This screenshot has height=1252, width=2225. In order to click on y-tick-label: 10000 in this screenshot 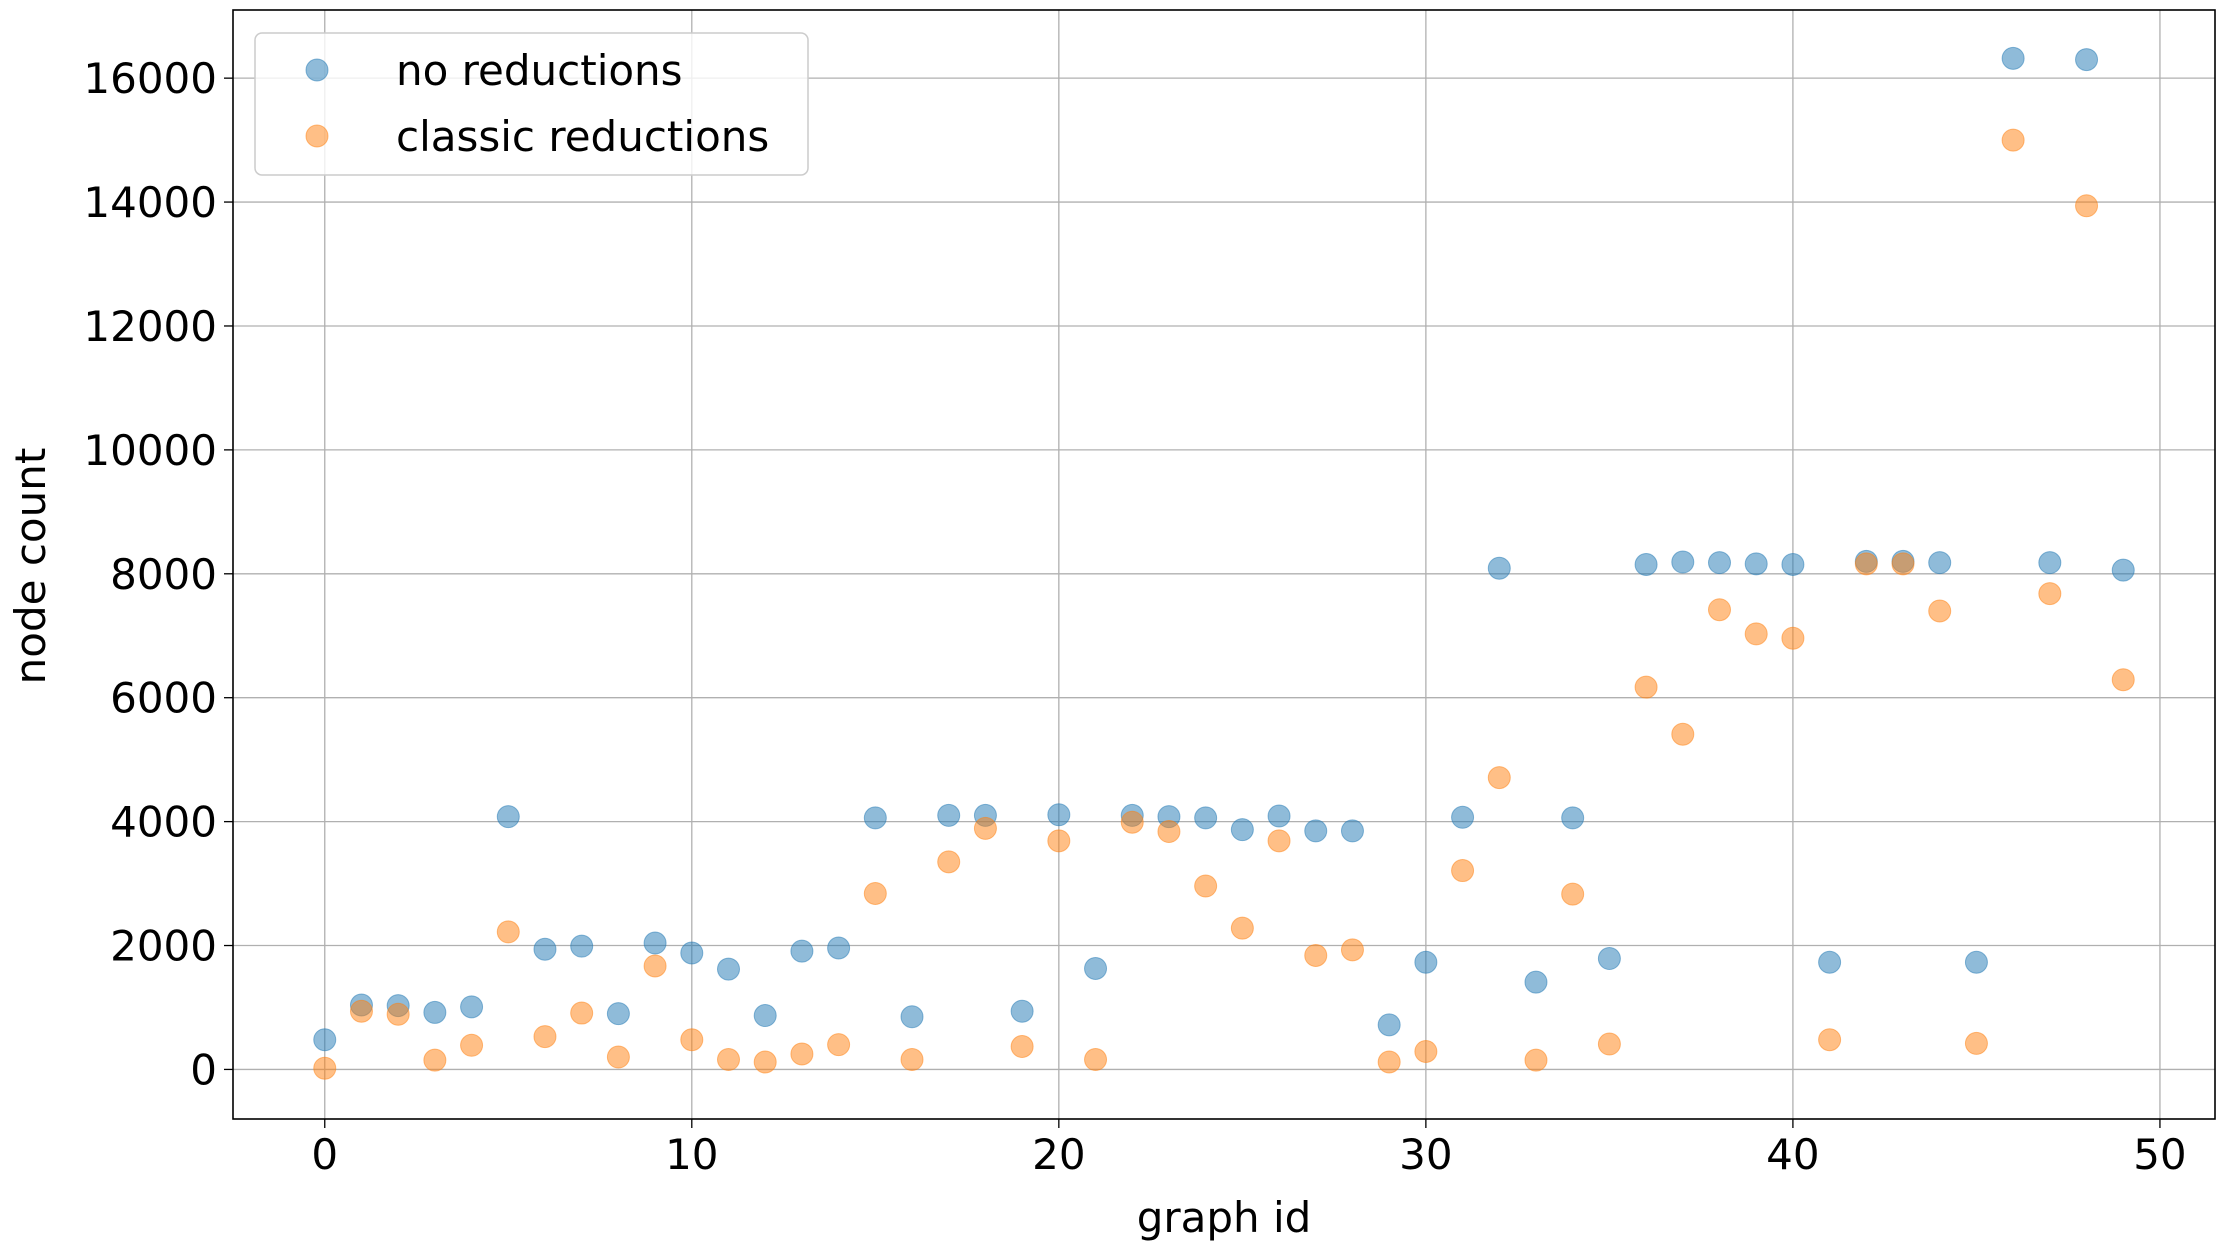, I will do `click(150, 450)`.